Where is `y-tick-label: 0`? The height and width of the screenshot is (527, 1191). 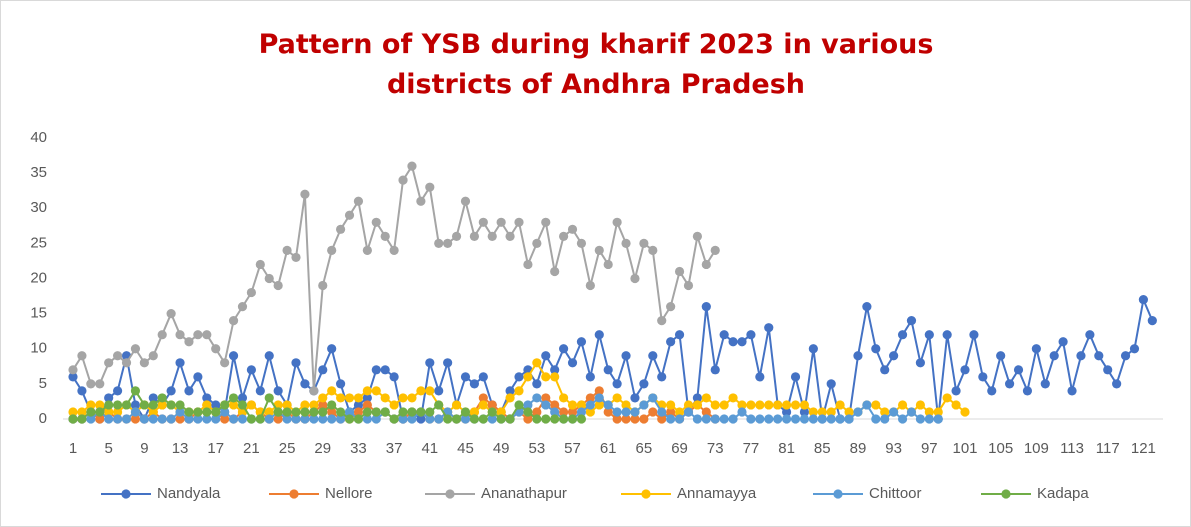 y-tick-label: 0 is located at coordinates (43, 418).